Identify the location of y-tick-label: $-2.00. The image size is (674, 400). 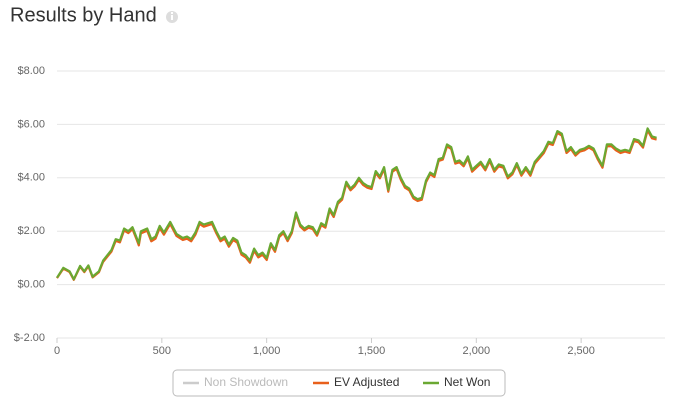
(29, 338).